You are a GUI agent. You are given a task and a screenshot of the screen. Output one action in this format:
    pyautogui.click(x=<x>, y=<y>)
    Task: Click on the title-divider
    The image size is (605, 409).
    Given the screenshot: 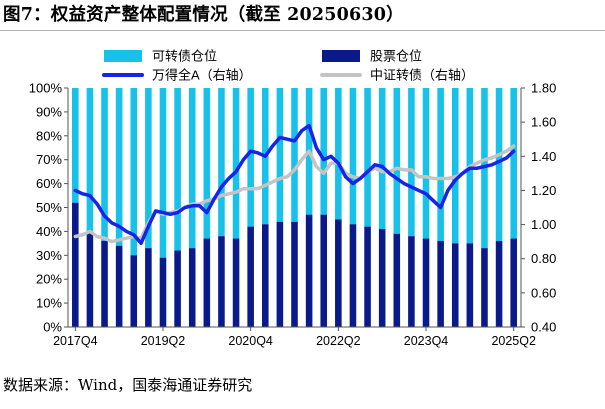 What is the action you would take?
    pyautogui.click(x=302, y=30)
    